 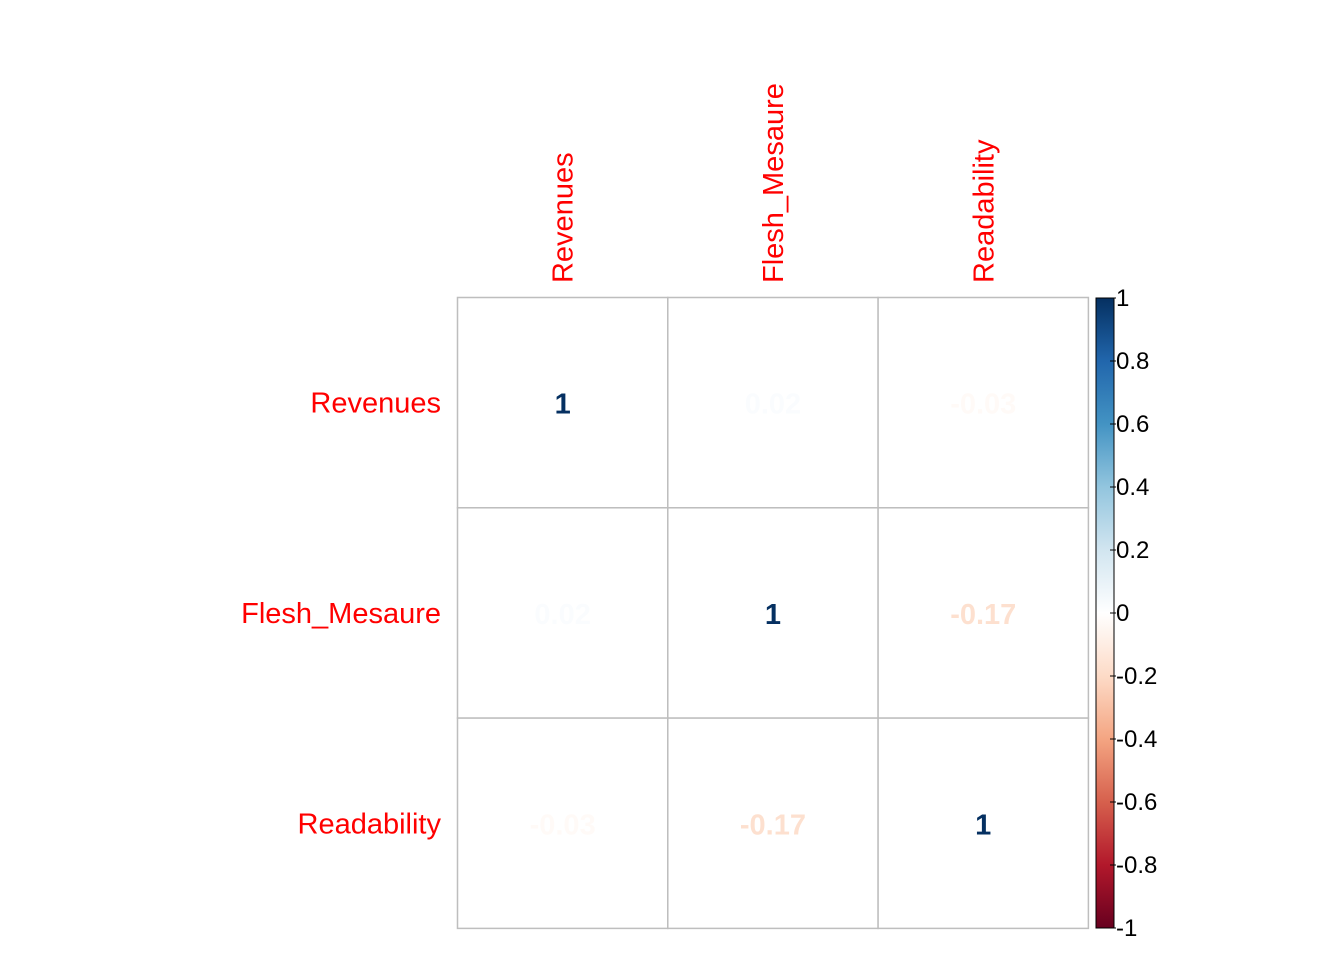 What do you see at coordinates (984, 211) in the screenshot?
I see `column-label-readability: Readability` at bounding box center [984, 211].